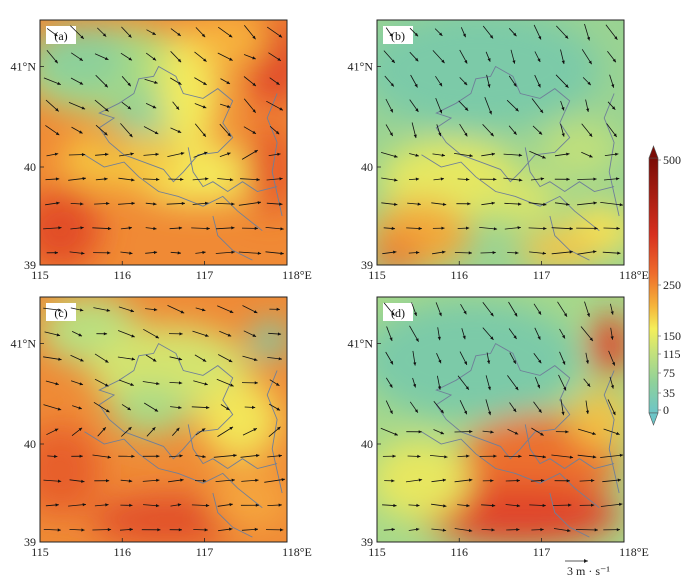  What do you see at coordinates (503, 401) in the screenshot?
I see `province-outline` at bounding box center [503, 401].